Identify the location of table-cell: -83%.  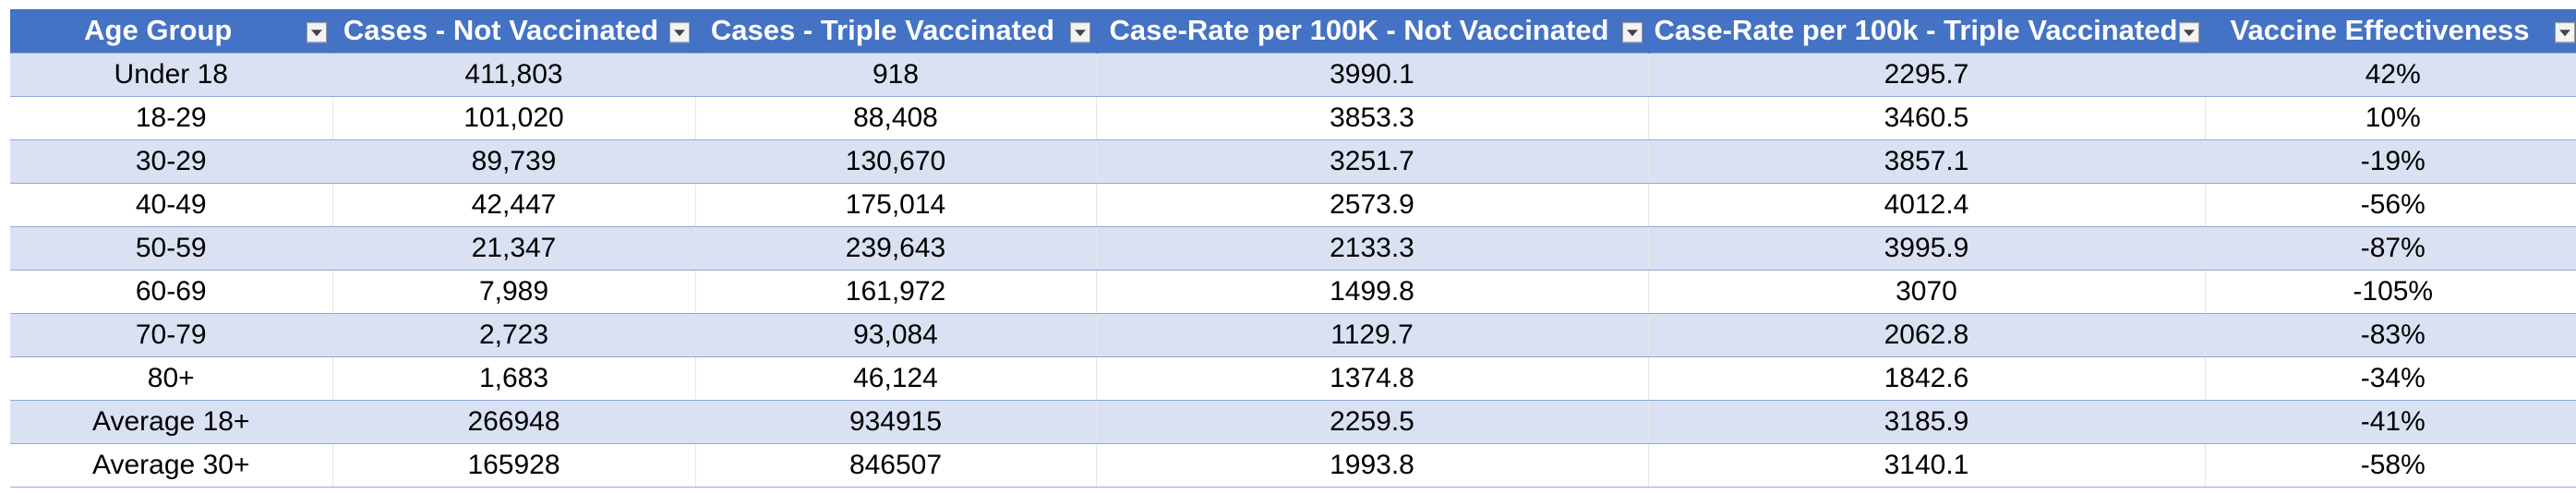
(2390, 334).